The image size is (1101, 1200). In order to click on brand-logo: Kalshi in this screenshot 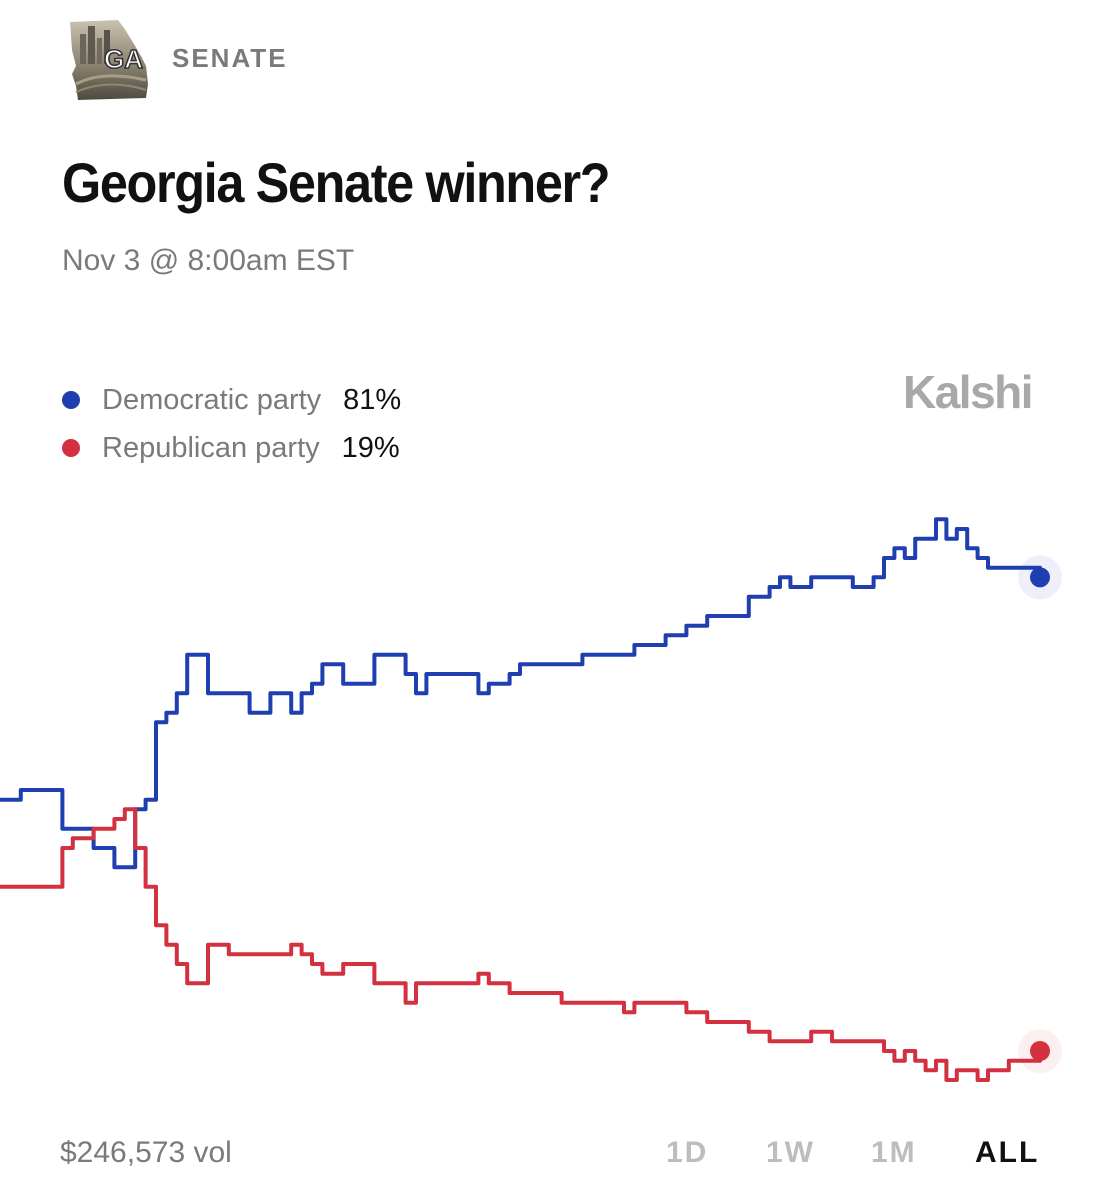, I will do `click(968, 392)`.